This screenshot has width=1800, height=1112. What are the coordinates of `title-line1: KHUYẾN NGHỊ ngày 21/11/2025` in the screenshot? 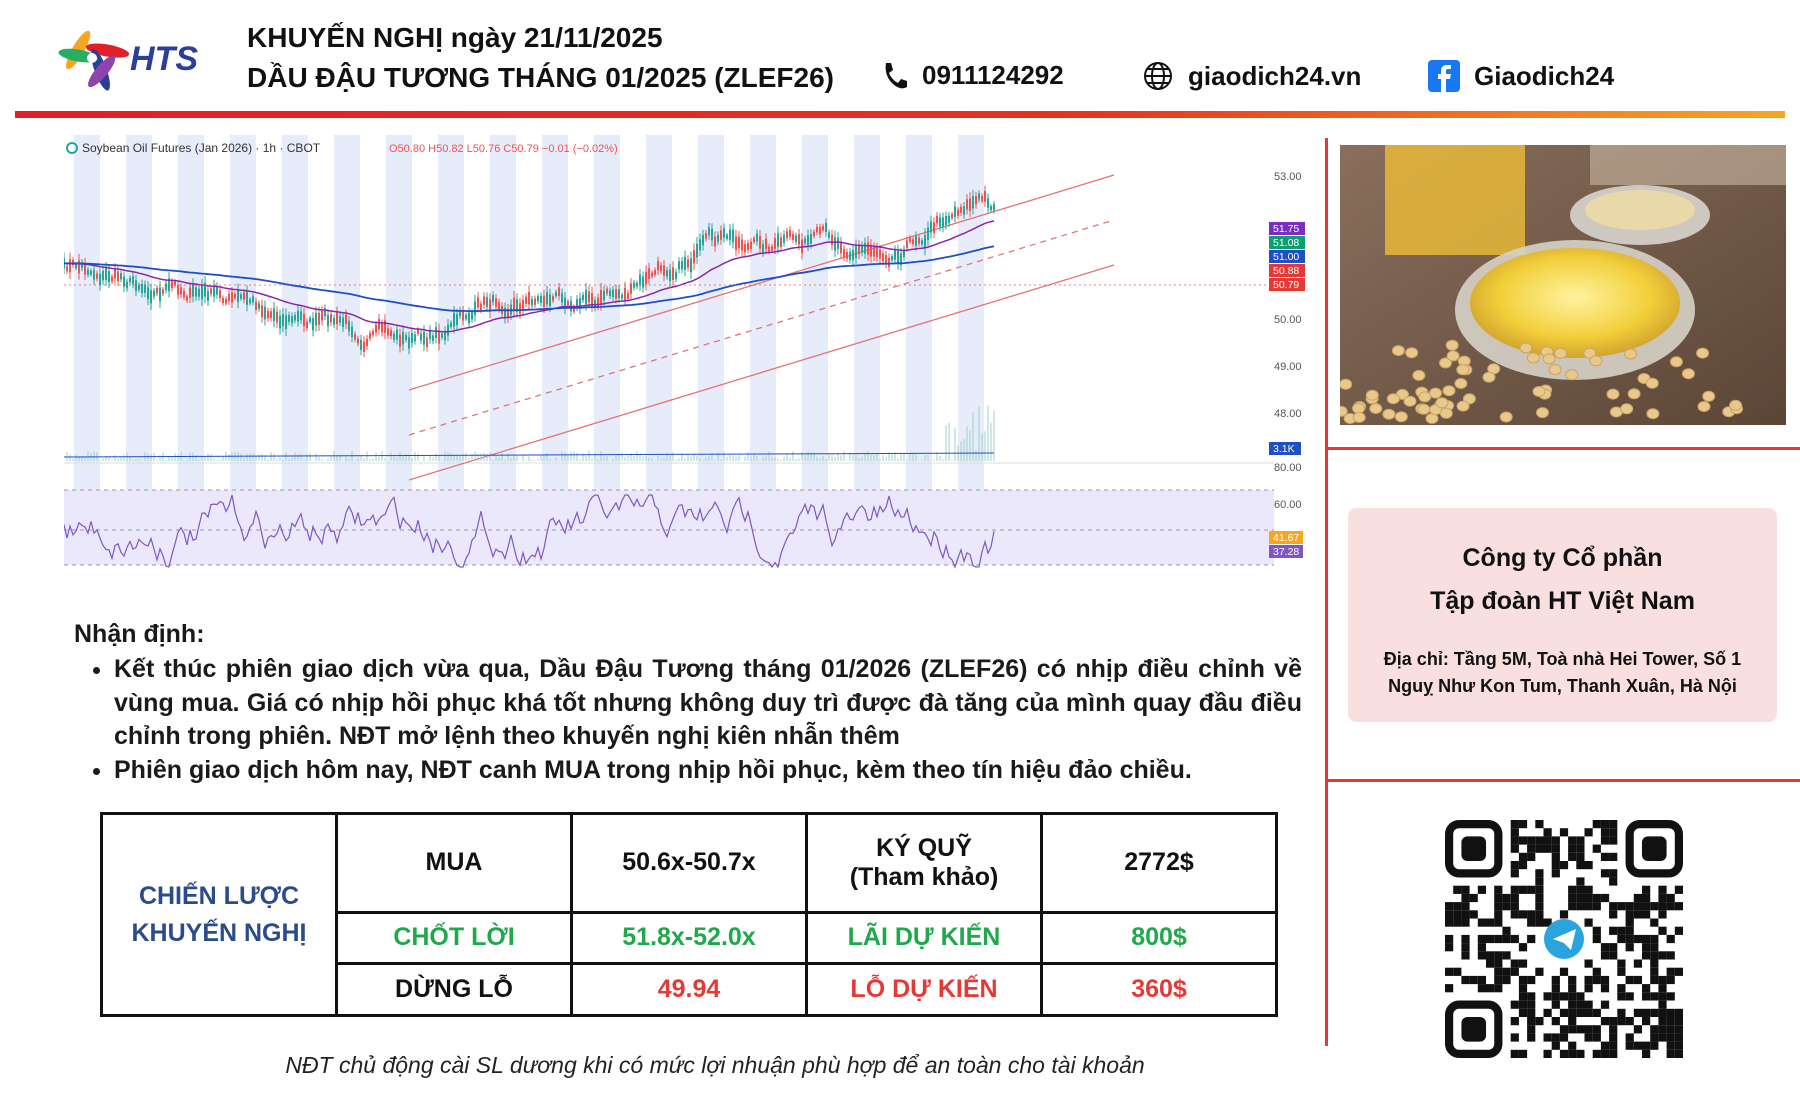 It's located at (455, 37).